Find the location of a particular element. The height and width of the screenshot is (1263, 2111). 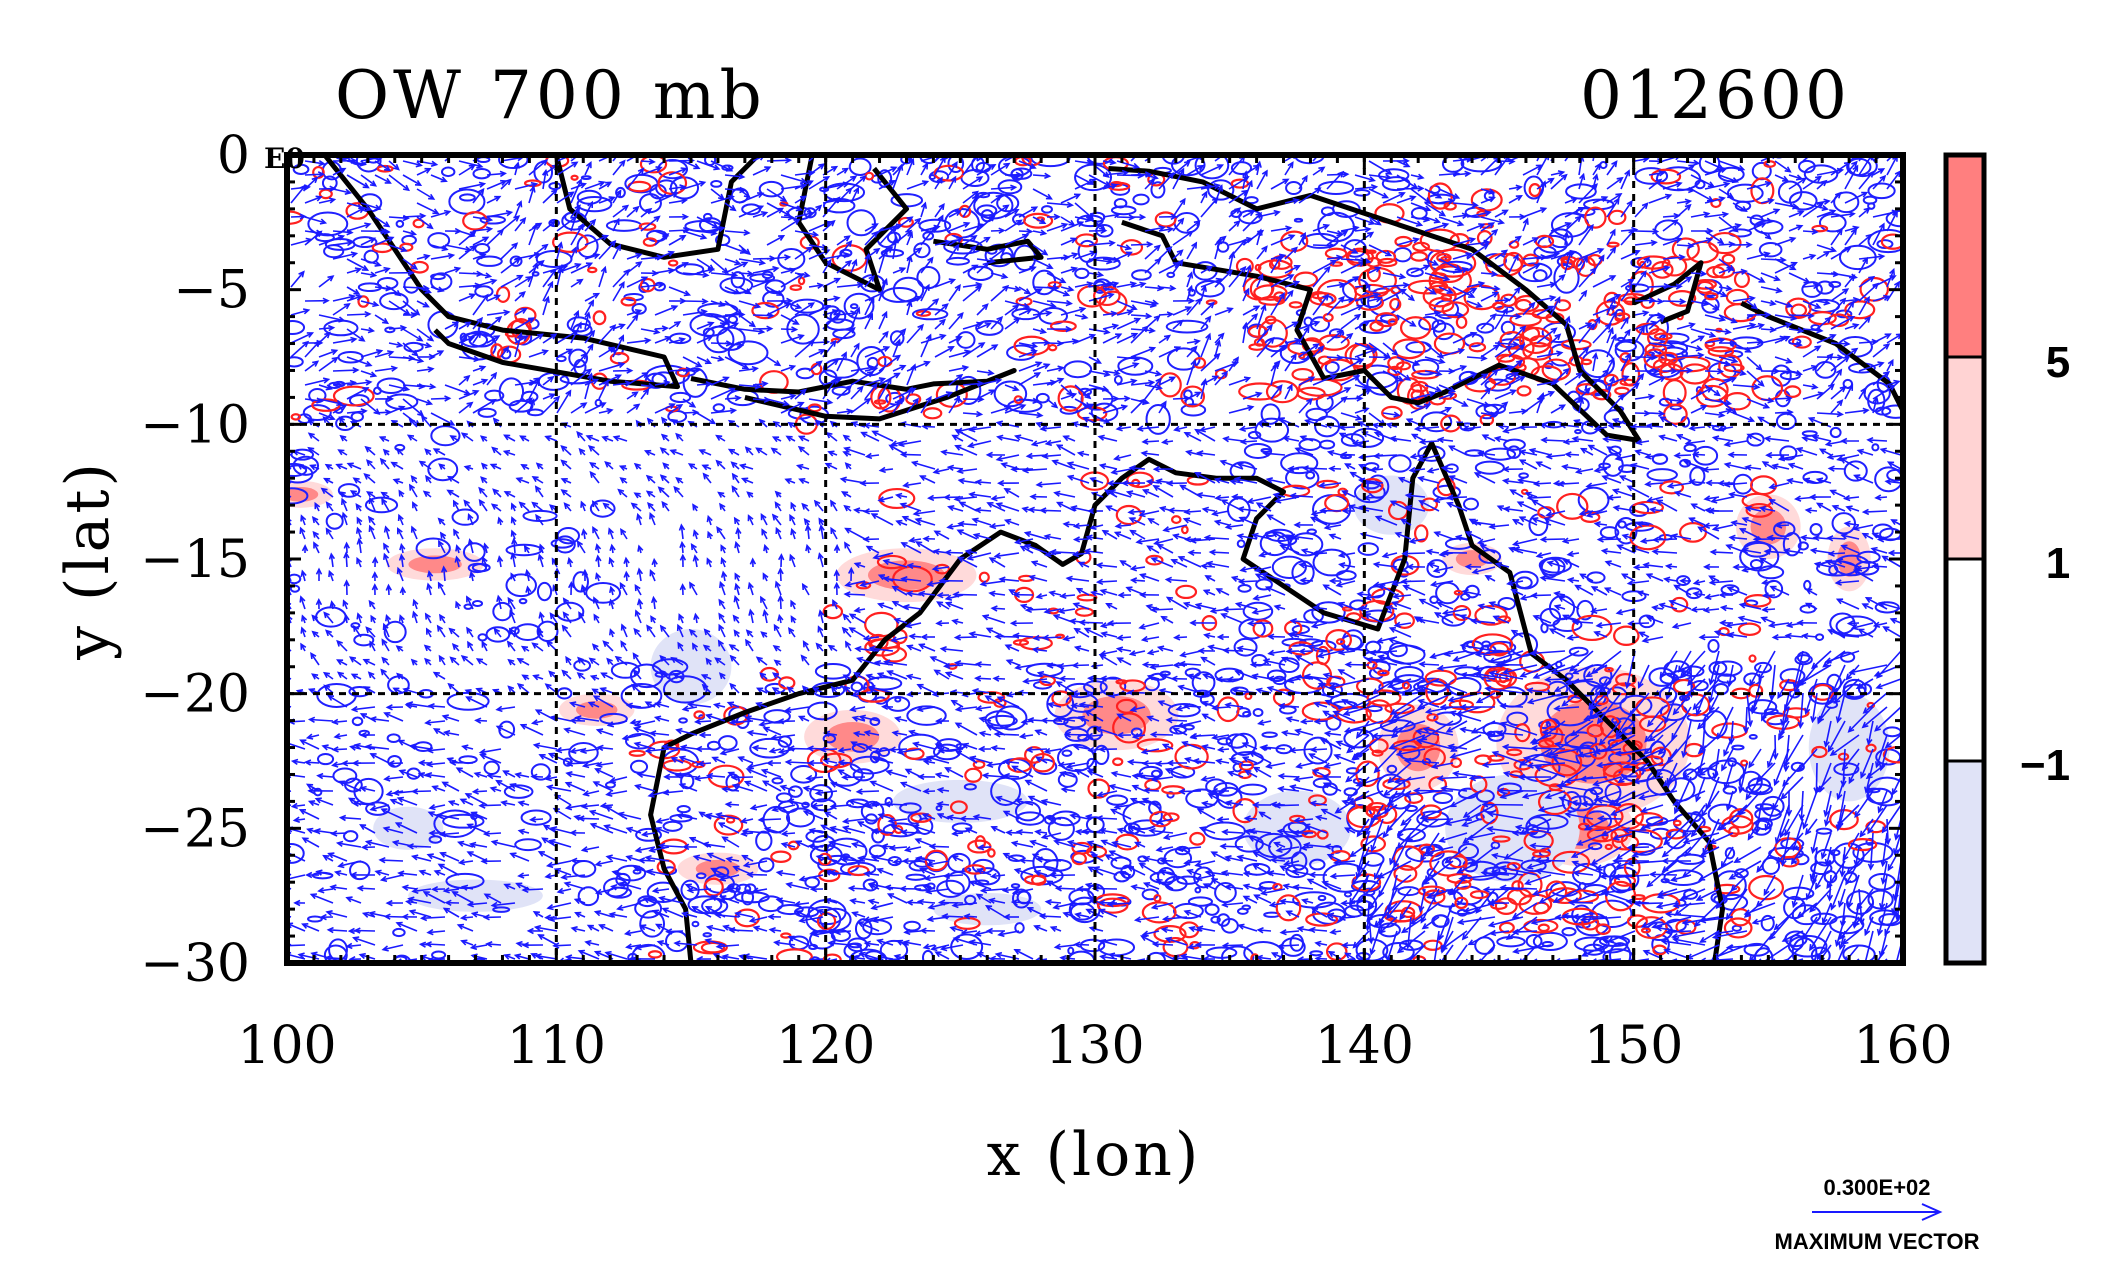

plot-title: OW 700 mb is located at coordinates (550, 95).